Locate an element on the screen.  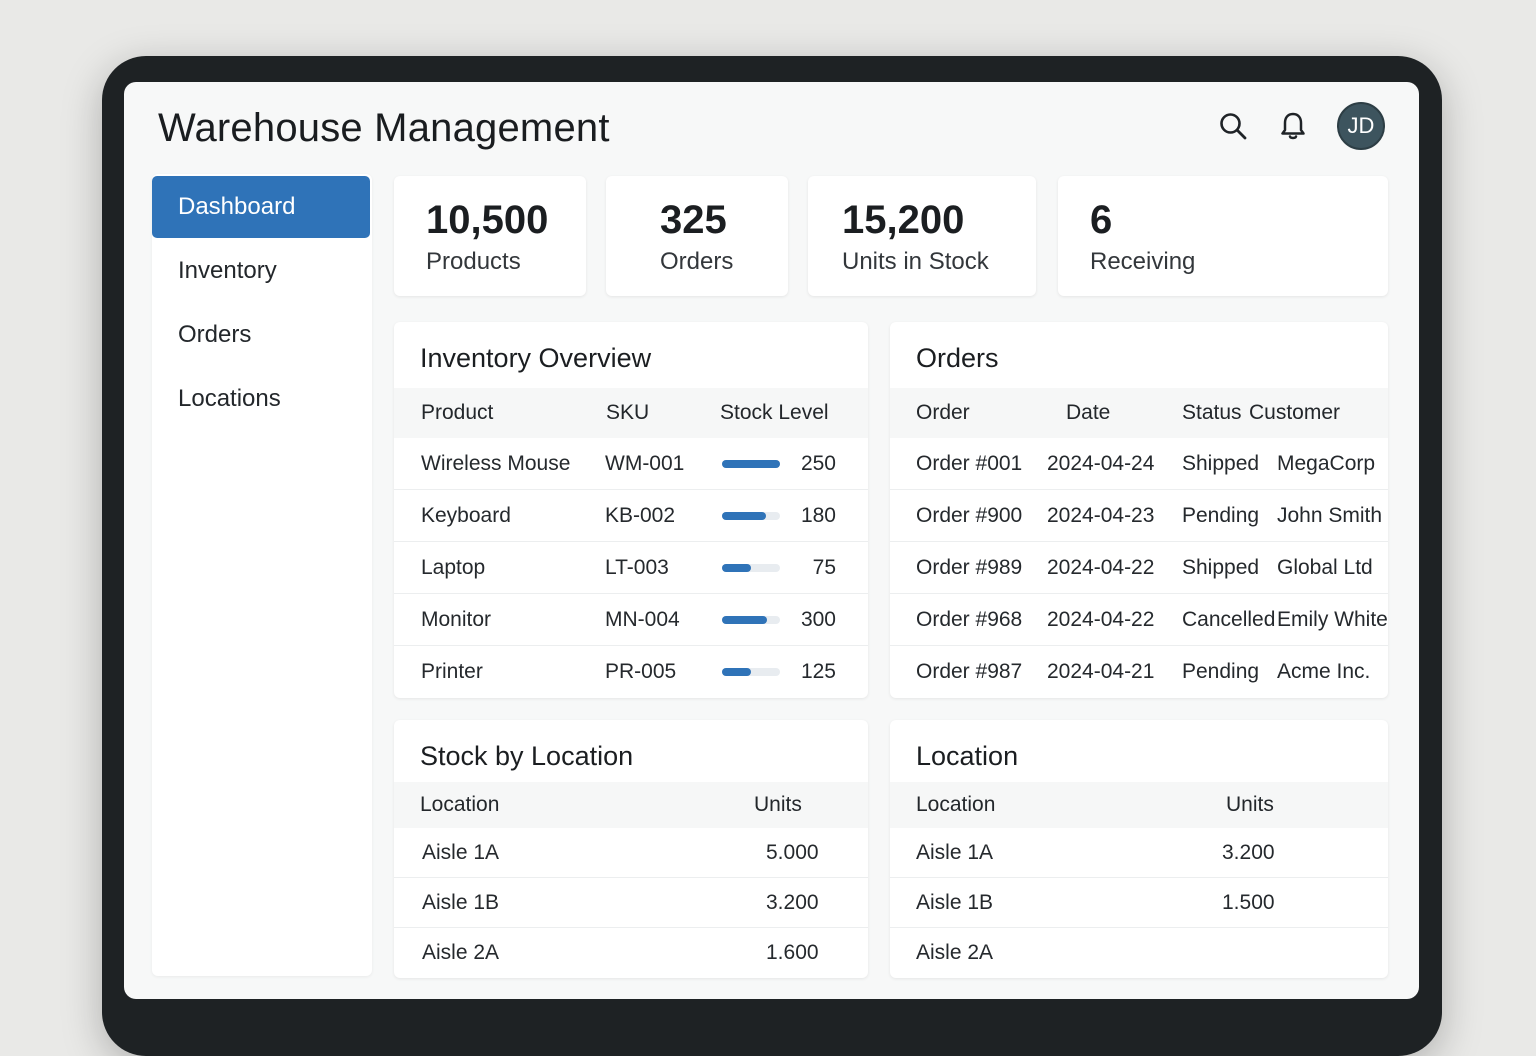
stock-level: 75 is located at coordinates (765, 568).